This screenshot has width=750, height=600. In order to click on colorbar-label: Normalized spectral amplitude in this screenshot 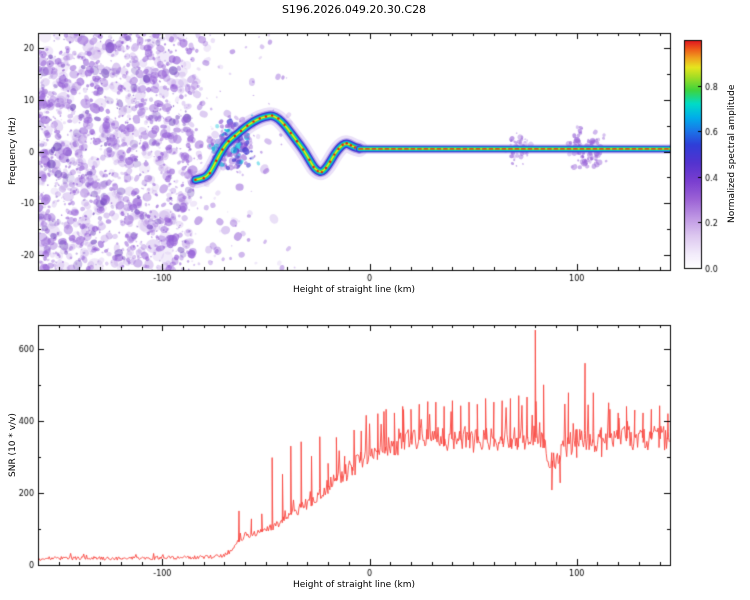, I will do `click(732, 154)`.